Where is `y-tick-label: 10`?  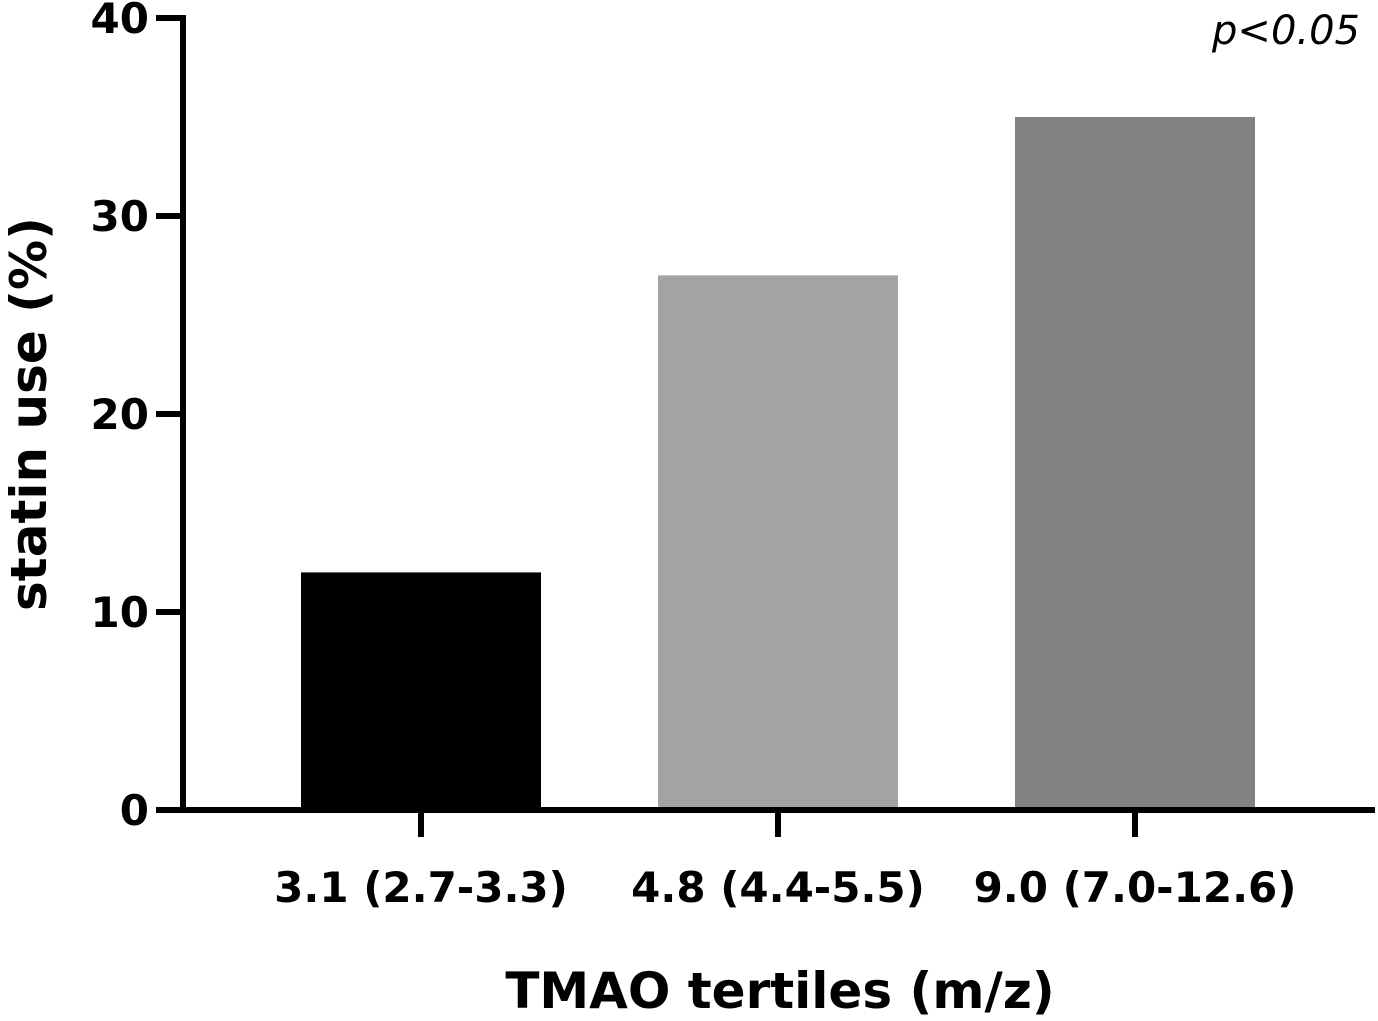 y-tick-label: 10 is located at coordinates (120, 612).